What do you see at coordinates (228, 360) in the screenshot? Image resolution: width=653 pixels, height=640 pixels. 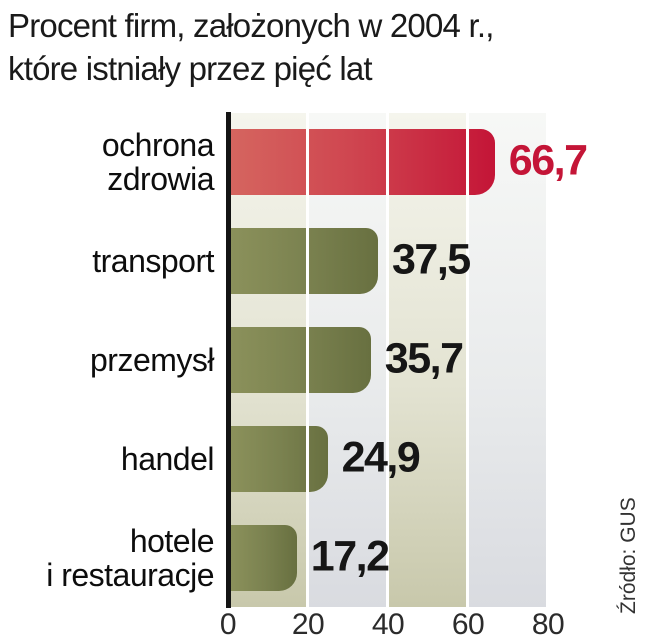 I see `y-axis` at bounding box center [228, 360].